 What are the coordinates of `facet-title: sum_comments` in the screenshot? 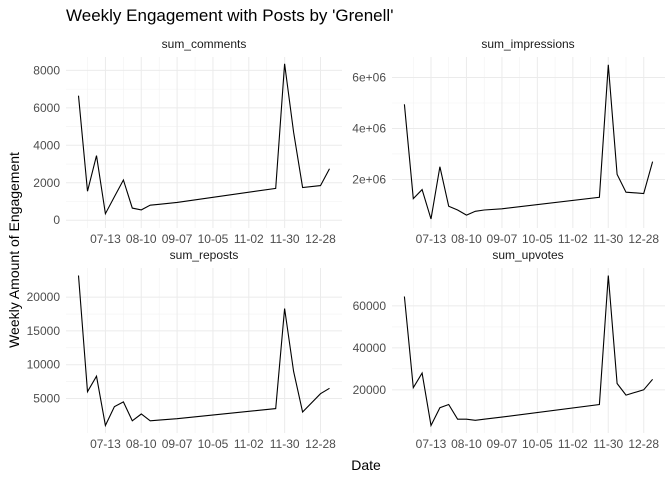 It's located at (204, 44).